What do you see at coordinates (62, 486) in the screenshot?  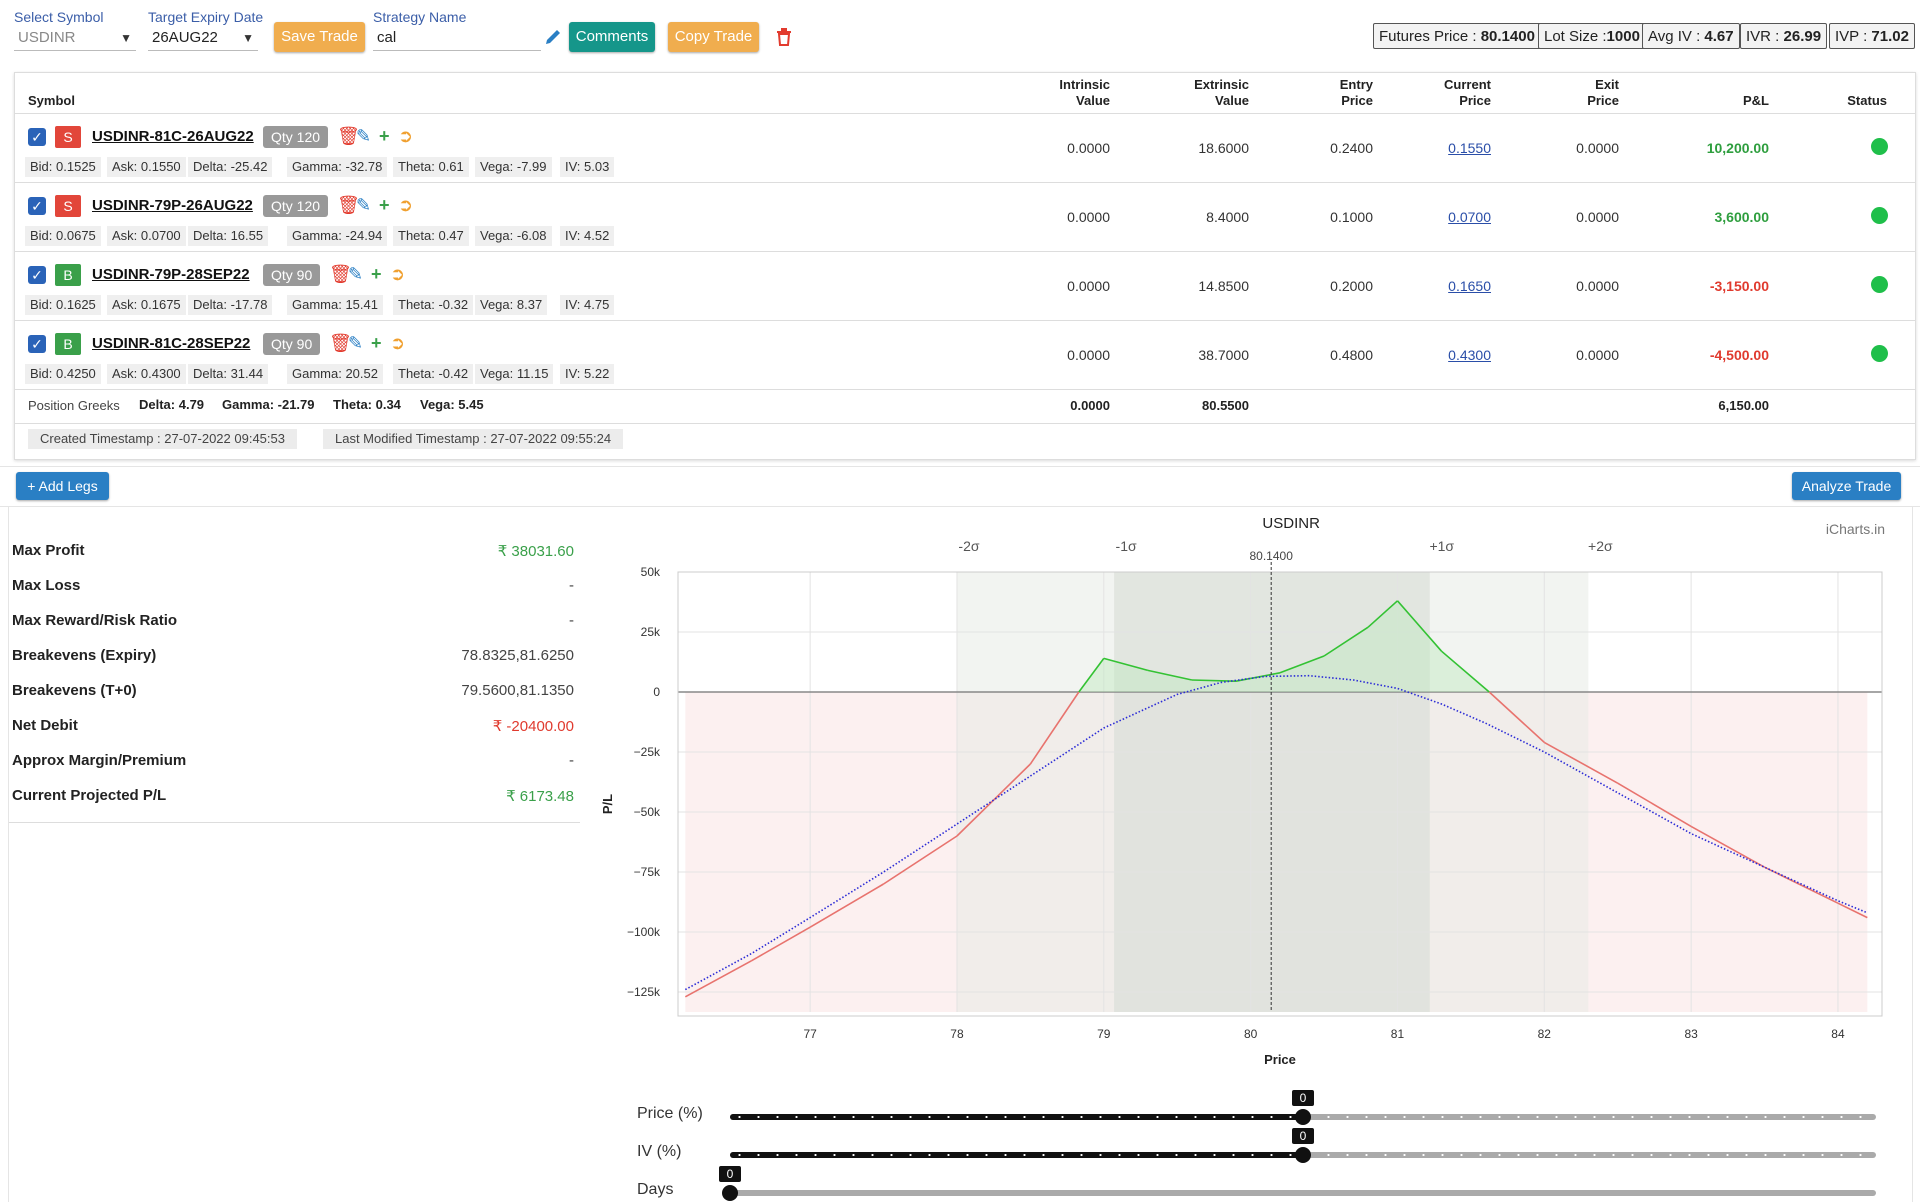 I see `add-legs-button: + Add Legs` at bounding box center [62, 486].